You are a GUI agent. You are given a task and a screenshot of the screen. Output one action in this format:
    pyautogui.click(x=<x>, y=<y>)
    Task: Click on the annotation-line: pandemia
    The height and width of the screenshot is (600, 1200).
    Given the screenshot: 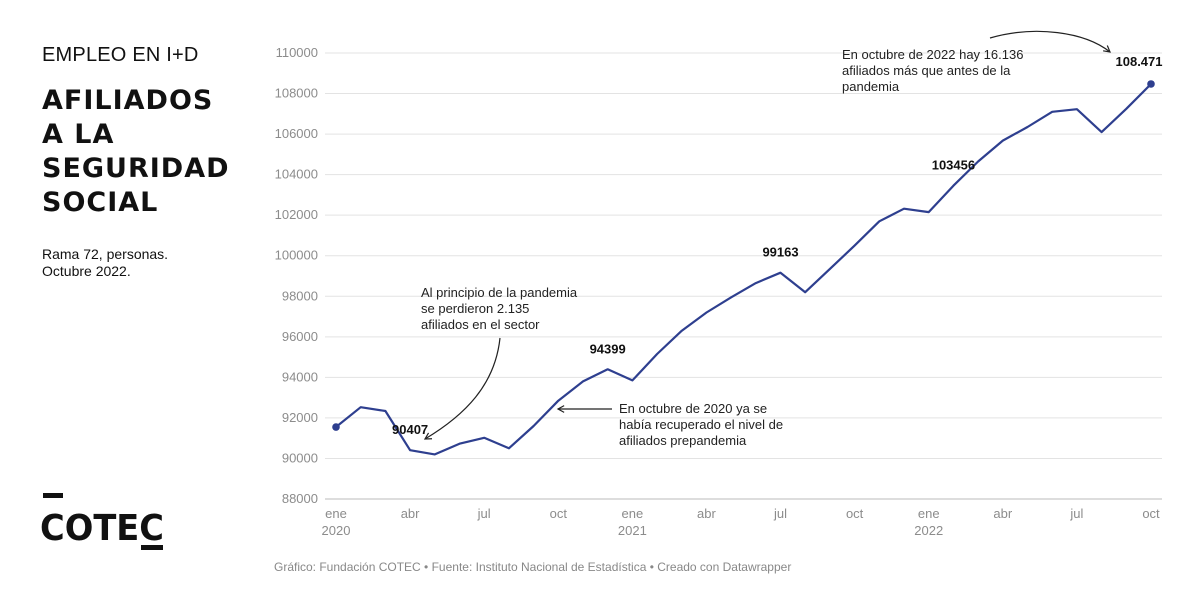 What is the action you would take?
    pyautogui.click(x=871, y=86)
    